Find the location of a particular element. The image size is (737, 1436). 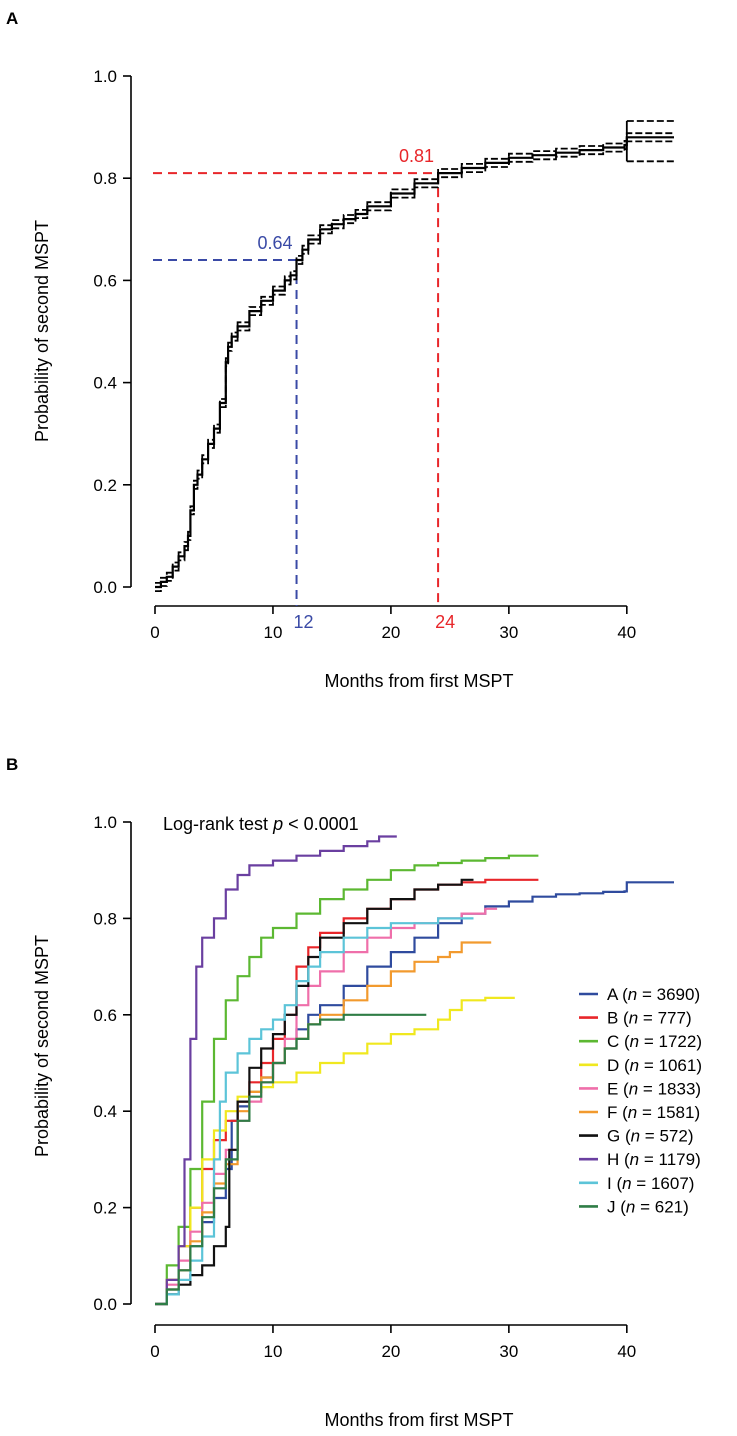

curve-group-f is located at coordinates (323, 1123).